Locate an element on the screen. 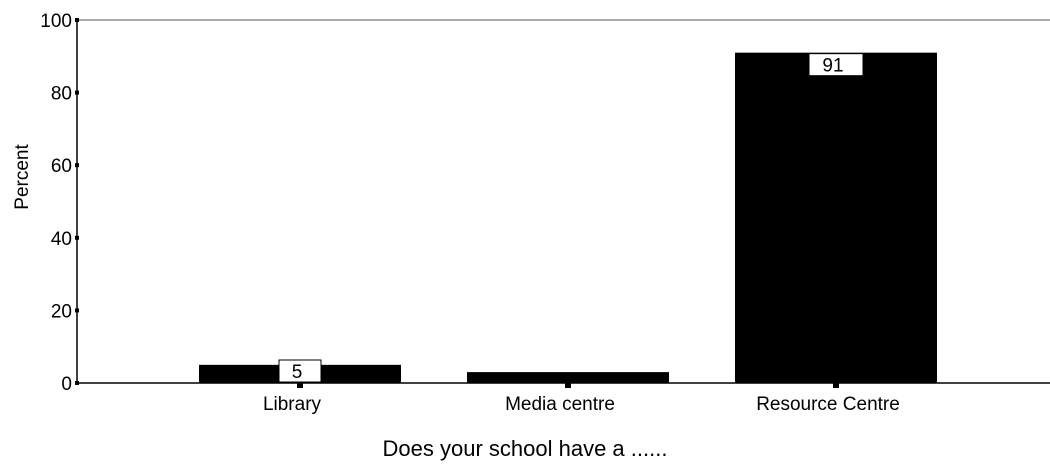 The height and width of the screenshot is (464, 1050). x-axis: Library Media centre Resource Centre is located at coordinates (563, 398).